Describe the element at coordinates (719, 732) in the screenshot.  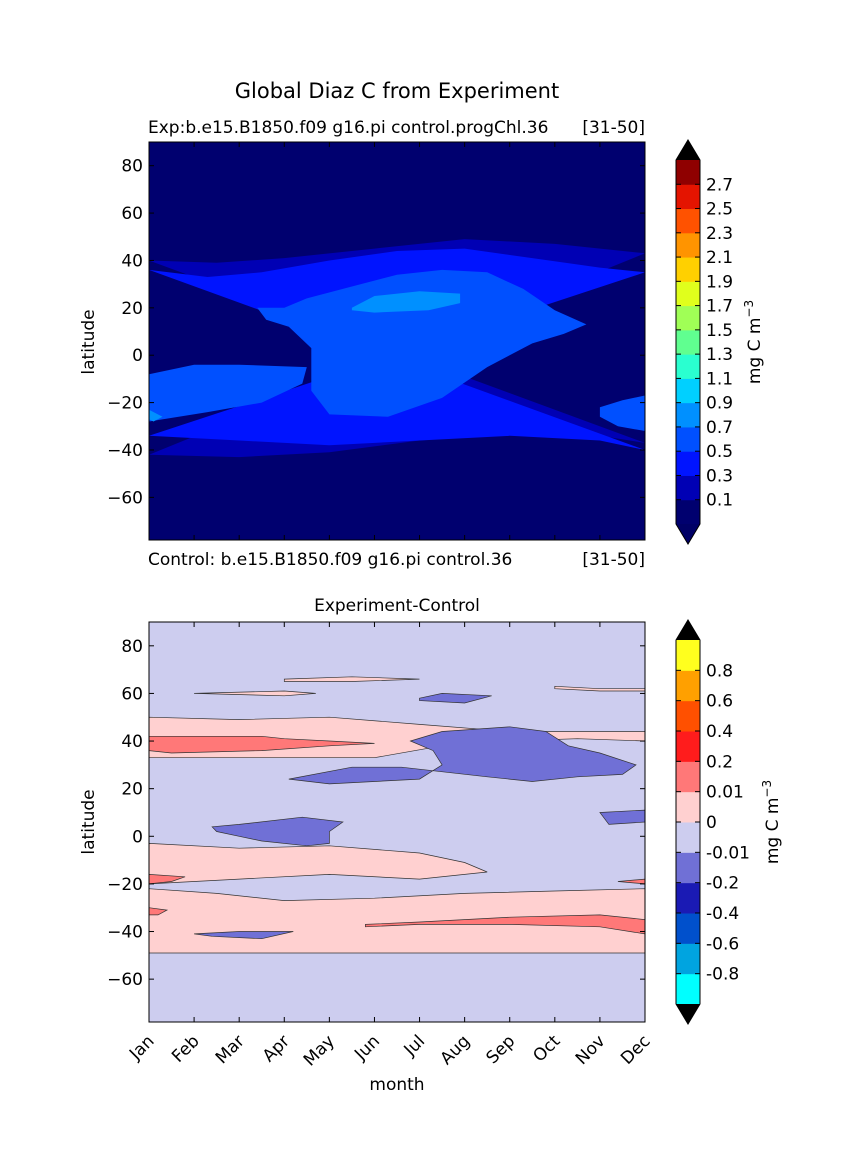
I see `colorbar-tick-label: 0.4` at that location.